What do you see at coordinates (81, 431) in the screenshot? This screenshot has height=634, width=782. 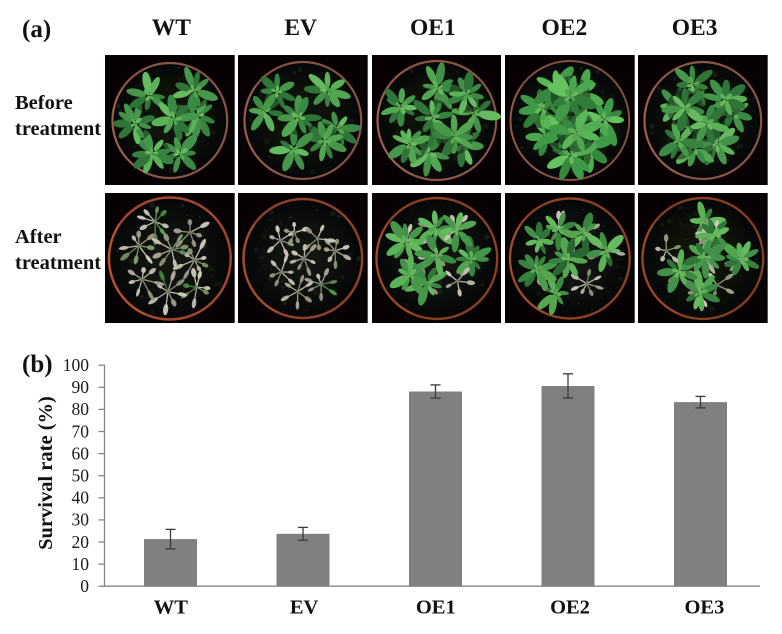 I see `svg-text: 70` at bounding box center [81, 431].